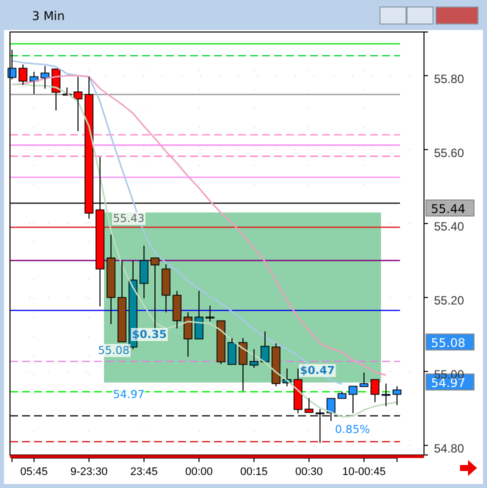  I want to click on annotation: 55.08, so click(114, 350).